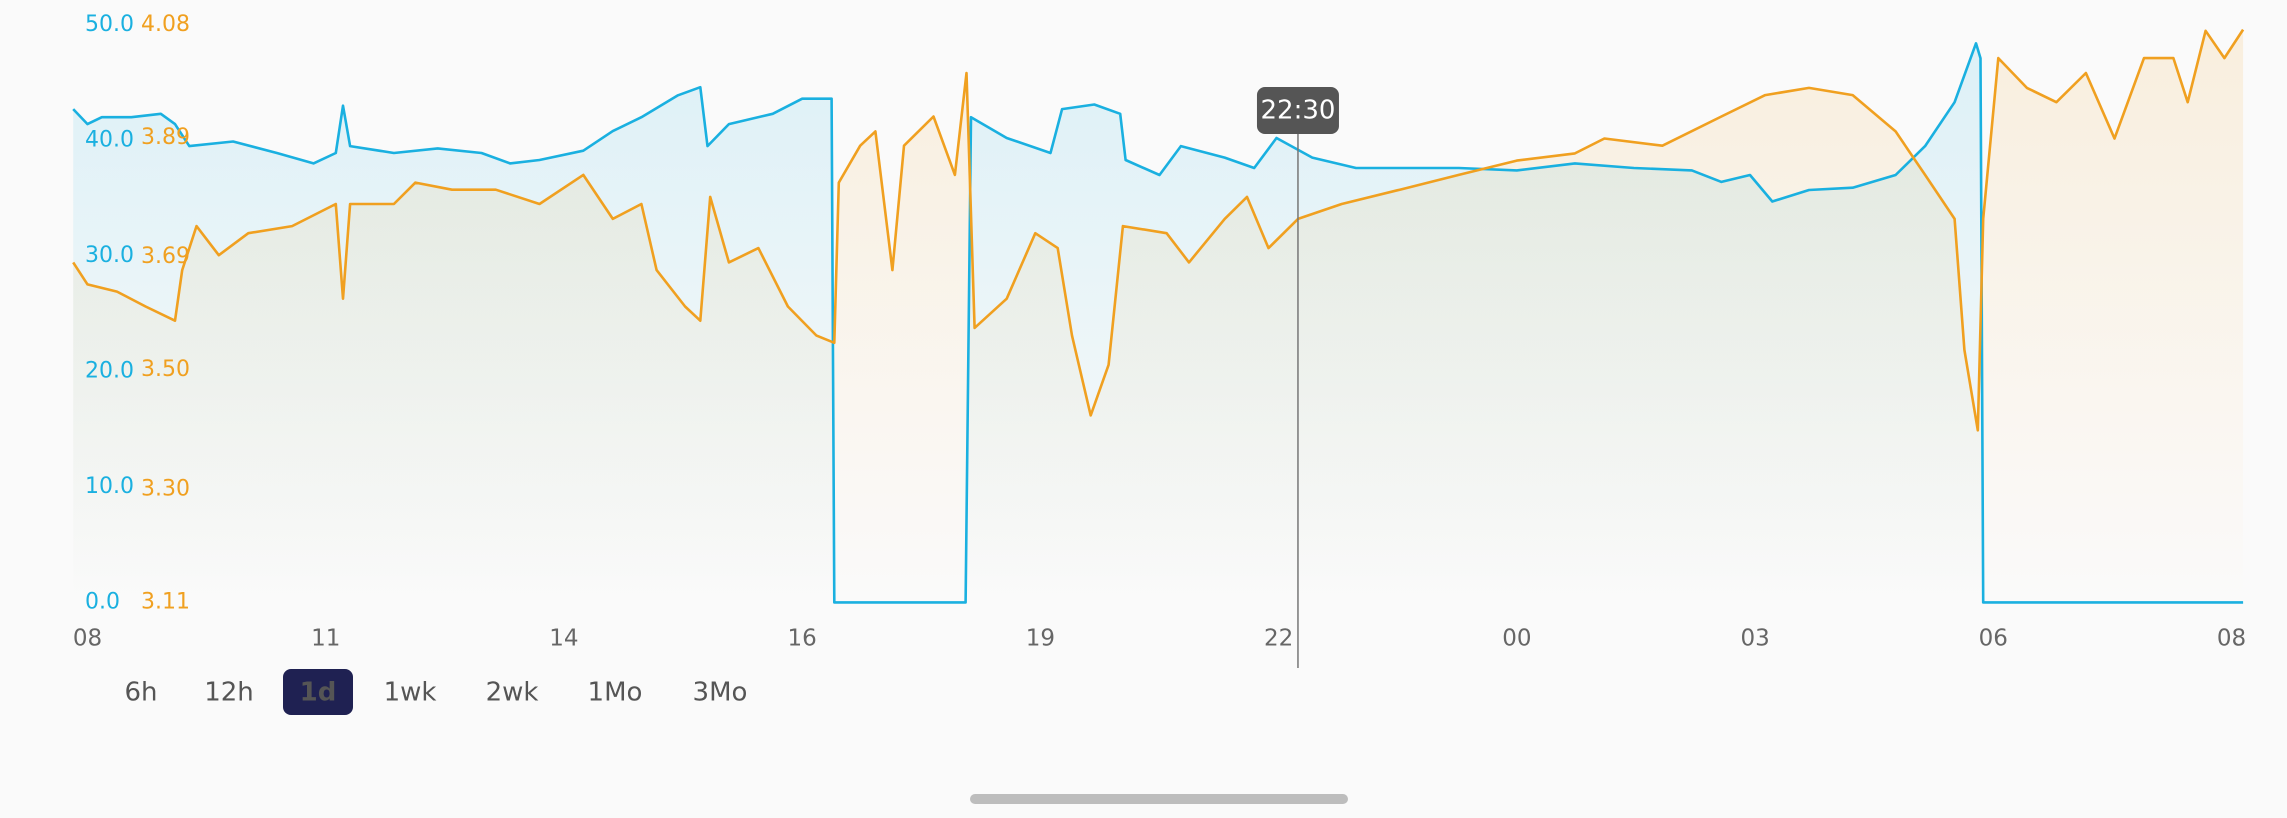 This screenshot has width=2287, height=818. I want to click on tooltip-label: 22:30, so click(1297, 111).